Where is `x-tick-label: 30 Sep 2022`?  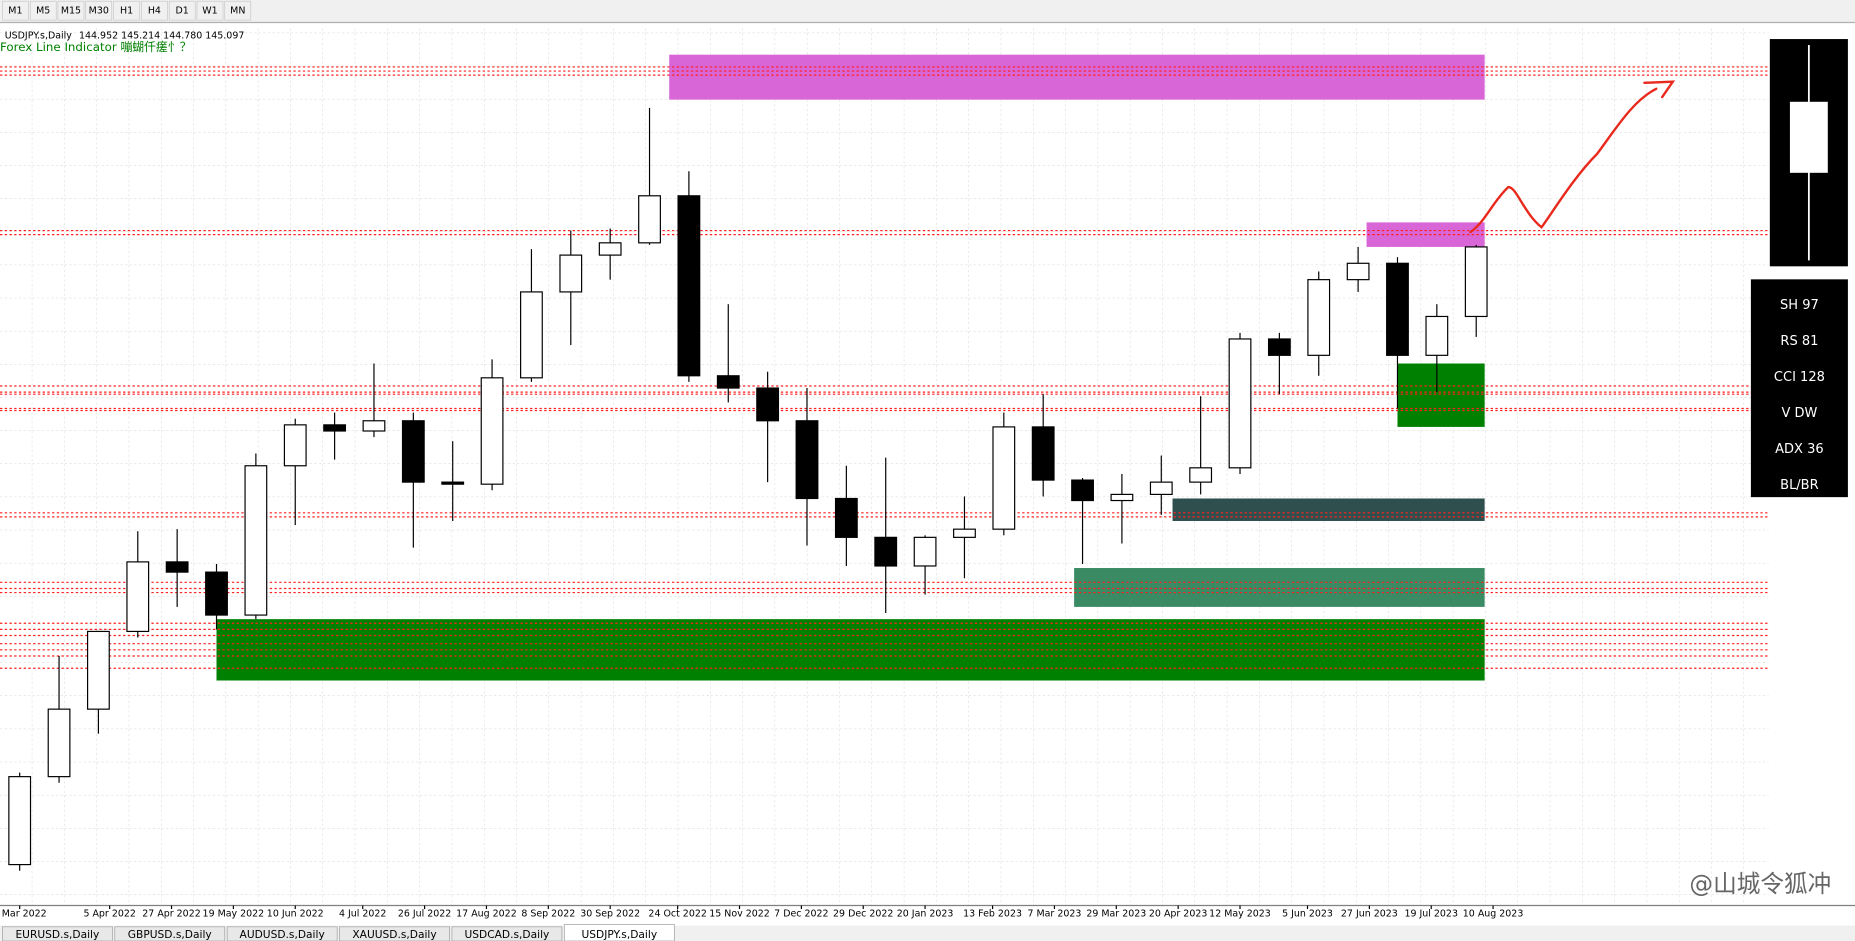
x-tick-label: 30 Sep 2022 is located at coordinates (610, 913).